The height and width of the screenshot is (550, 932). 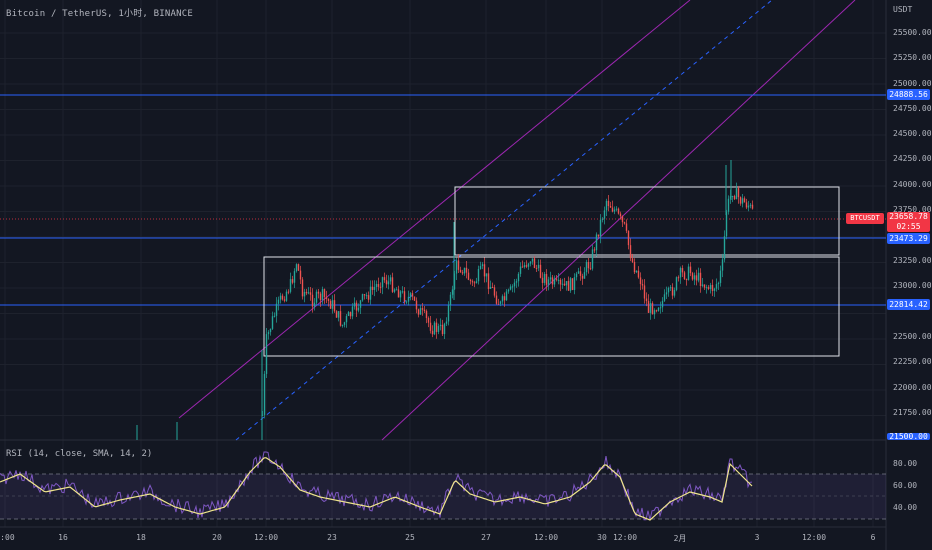 What do you see at coordinates (912, 83) in the screenshot?
I see `price-tick: 25000.00` at bounding box center [912, 83].